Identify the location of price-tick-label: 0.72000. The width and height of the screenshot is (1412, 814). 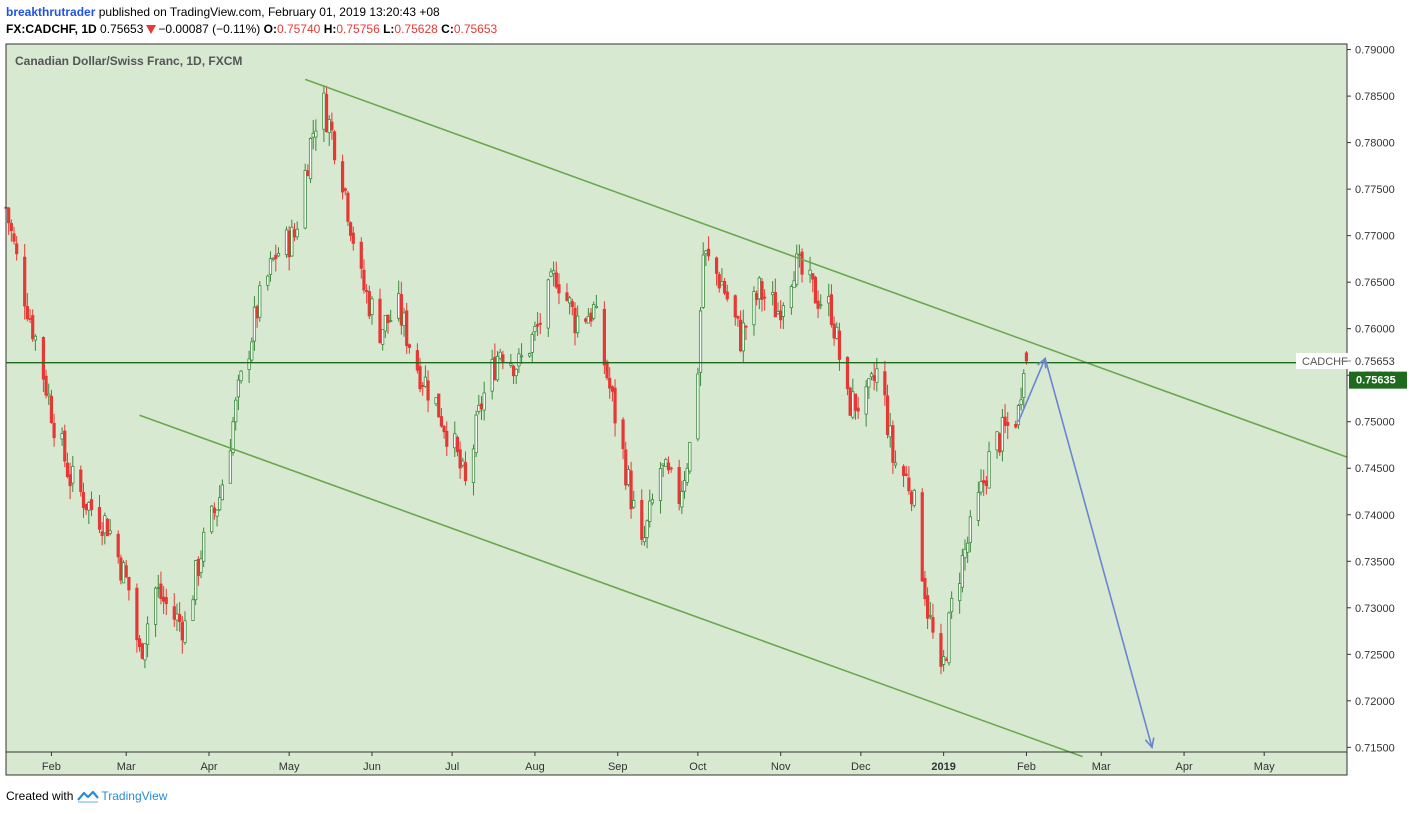
(1375, 702).